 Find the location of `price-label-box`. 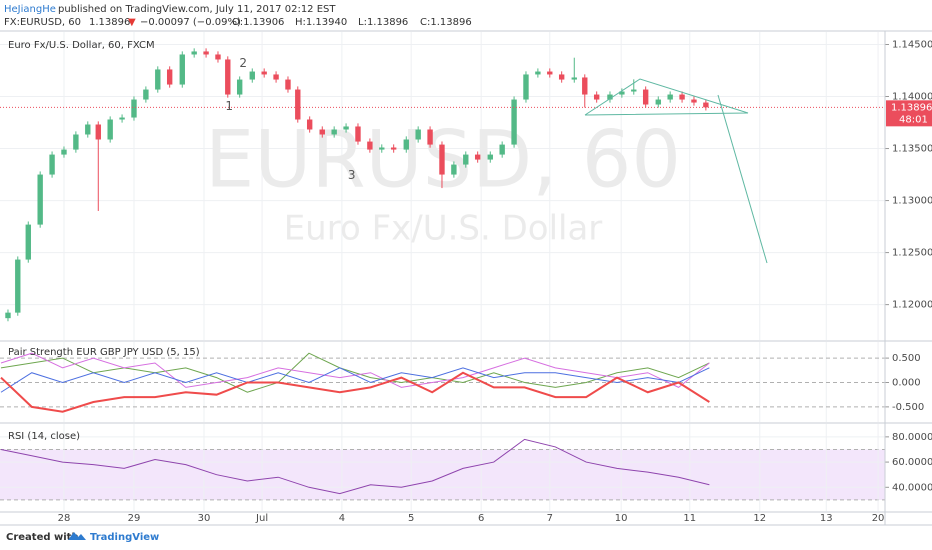

price-label-box is located at coordinates (909, 113).